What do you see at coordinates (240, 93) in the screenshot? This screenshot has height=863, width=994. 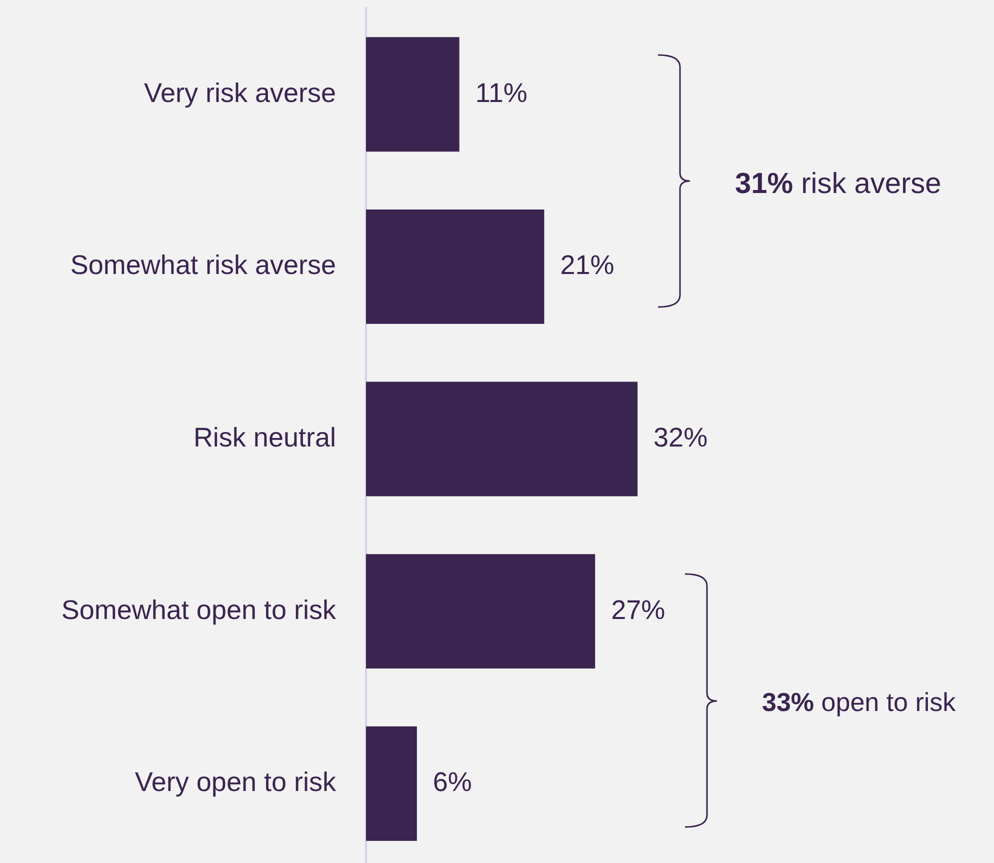 I see `y-tick-label: Very risk averse` at bounding box center [240, 93].